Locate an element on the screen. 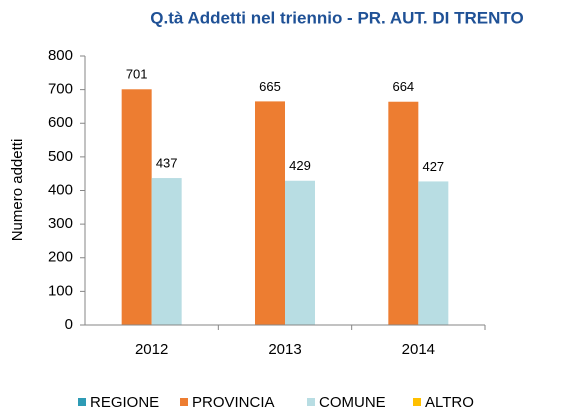 Image resolution: width=574 pixels, height=412 pixels. data-label: 701 is located at coordinates (137, 74).